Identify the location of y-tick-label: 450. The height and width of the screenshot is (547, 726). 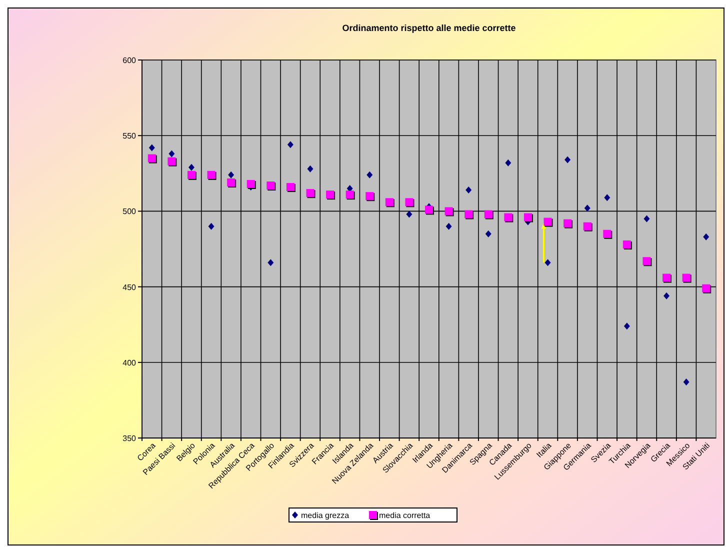
(129, 287).